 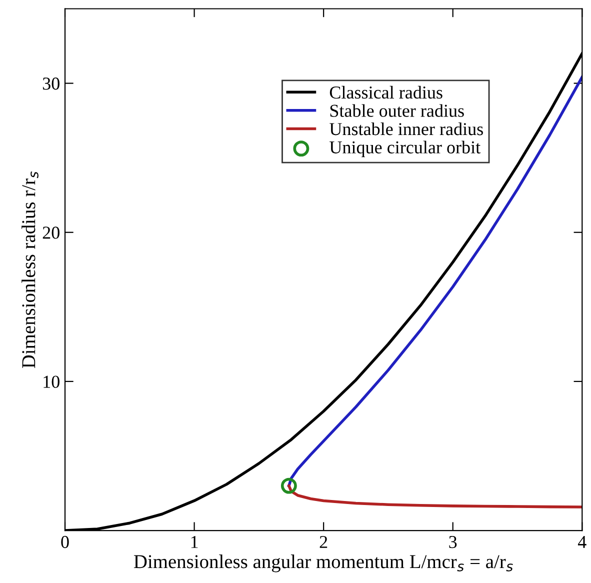 What do you see at coordinates (405, 149) in the screenshot?
I see `legend-label: Unique circular orbit` at bounding box center [405, 149].